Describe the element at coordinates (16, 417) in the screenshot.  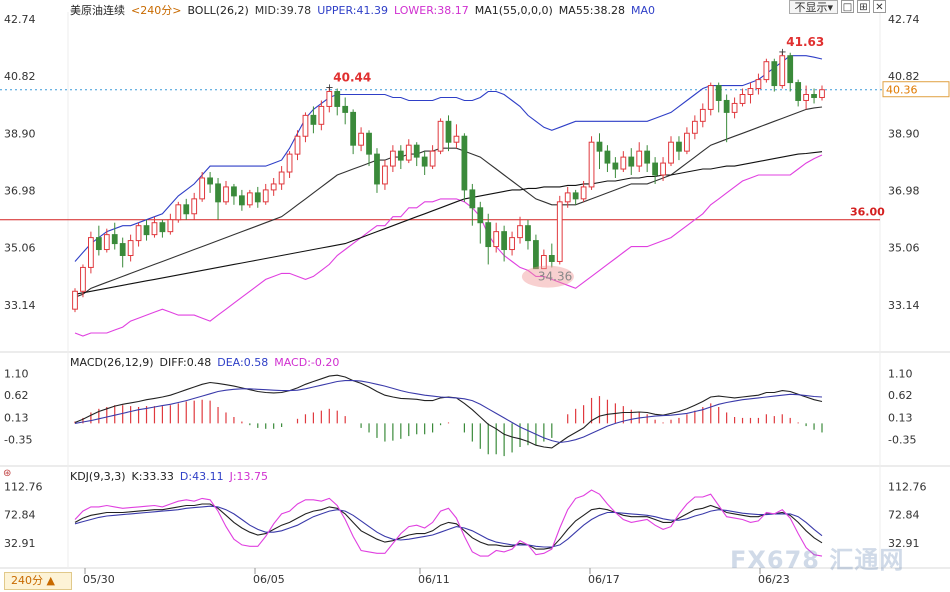
I see `macd-tick-left: 0.13` at that location.